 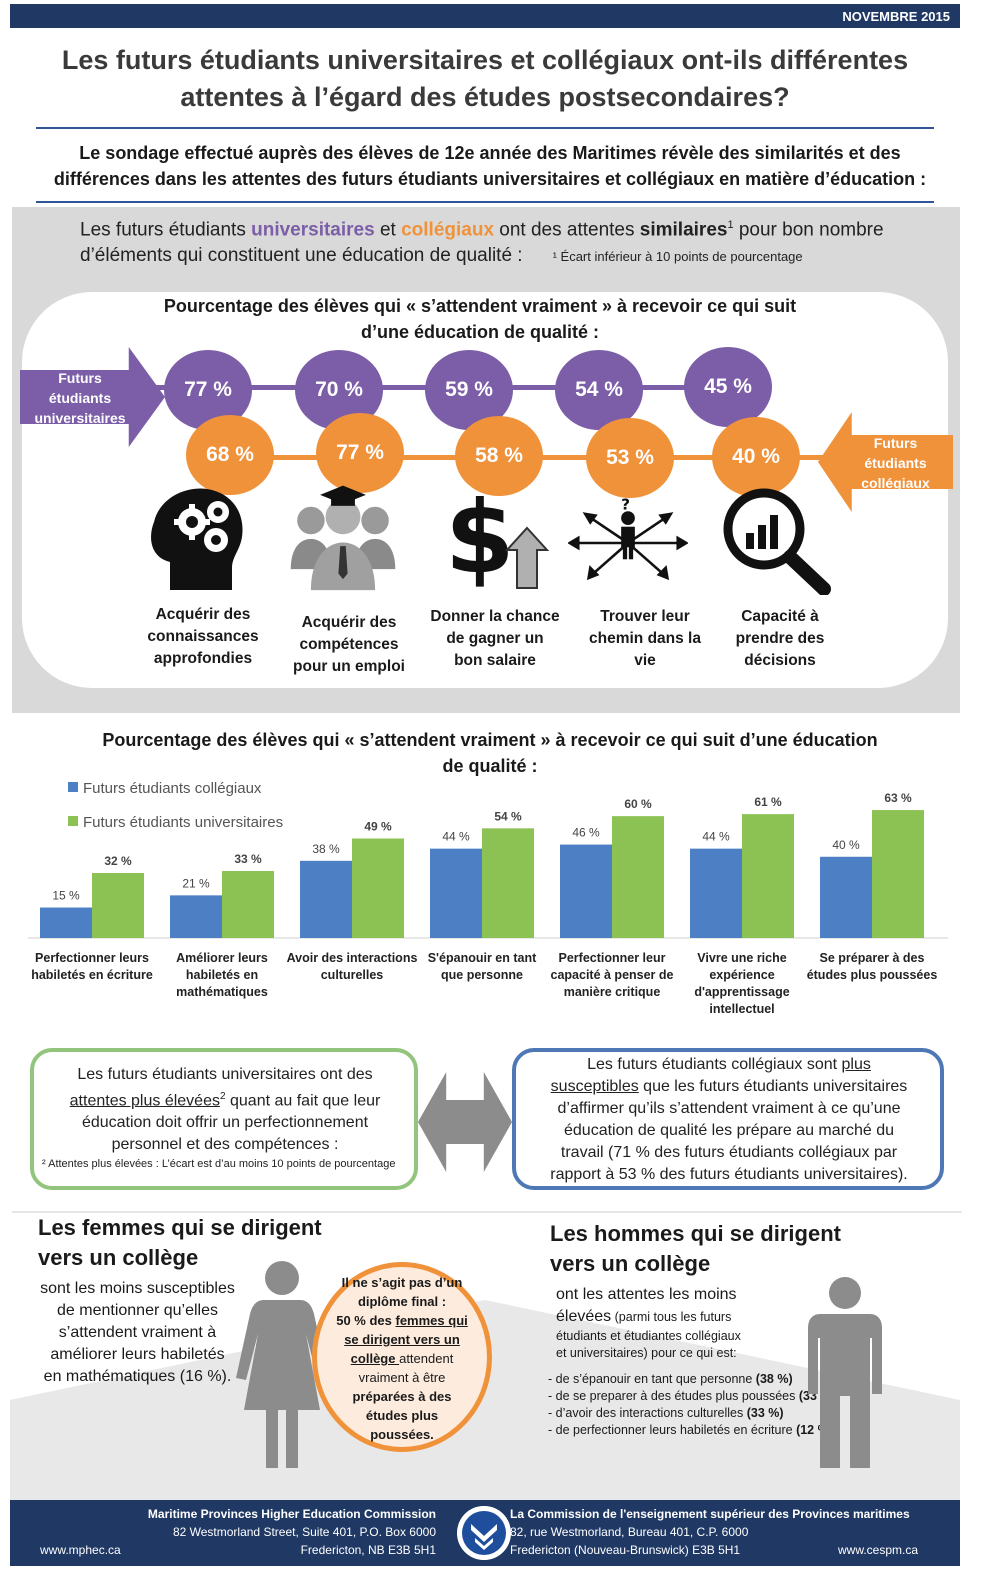 I want to click on footer-link-fr: www.cespm.ca, so click(x=878, y=1550).